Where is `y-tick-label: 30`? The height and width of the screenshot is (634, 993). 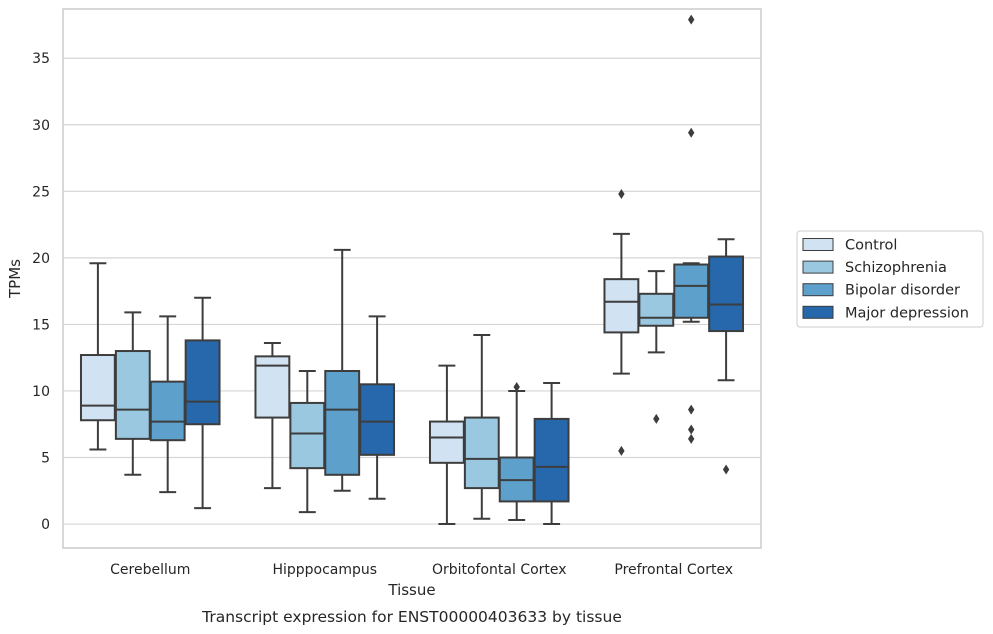 y-tick-label: 30 is located at coordinates (41, 126).